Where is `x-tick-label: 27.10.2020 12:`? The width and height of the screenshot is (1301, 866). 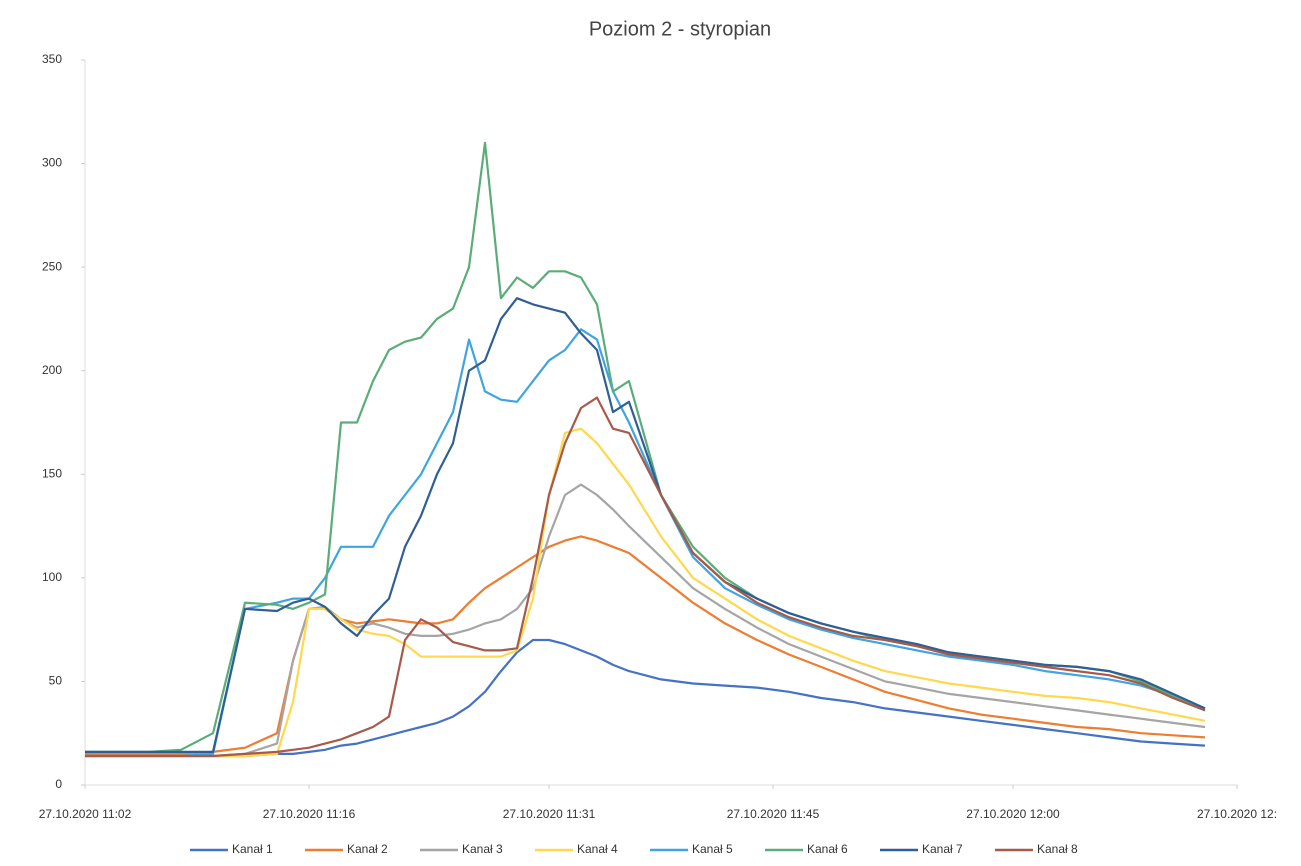
x-tick-label: 27.10.2020 12: is located at coordinates (1237, 814).